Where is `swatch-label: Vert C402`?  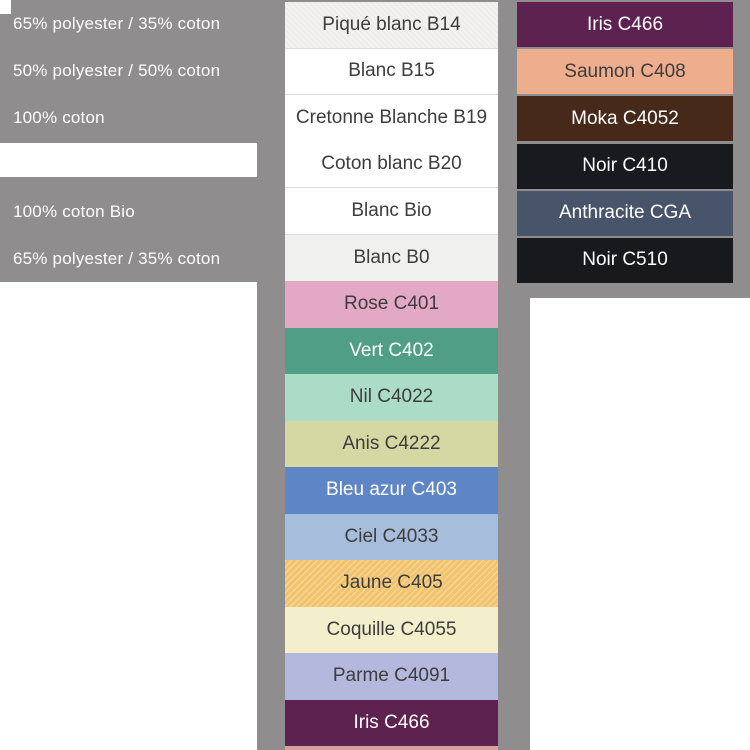
swatch-label: Vert C402 is located at coordinates (391, 350).